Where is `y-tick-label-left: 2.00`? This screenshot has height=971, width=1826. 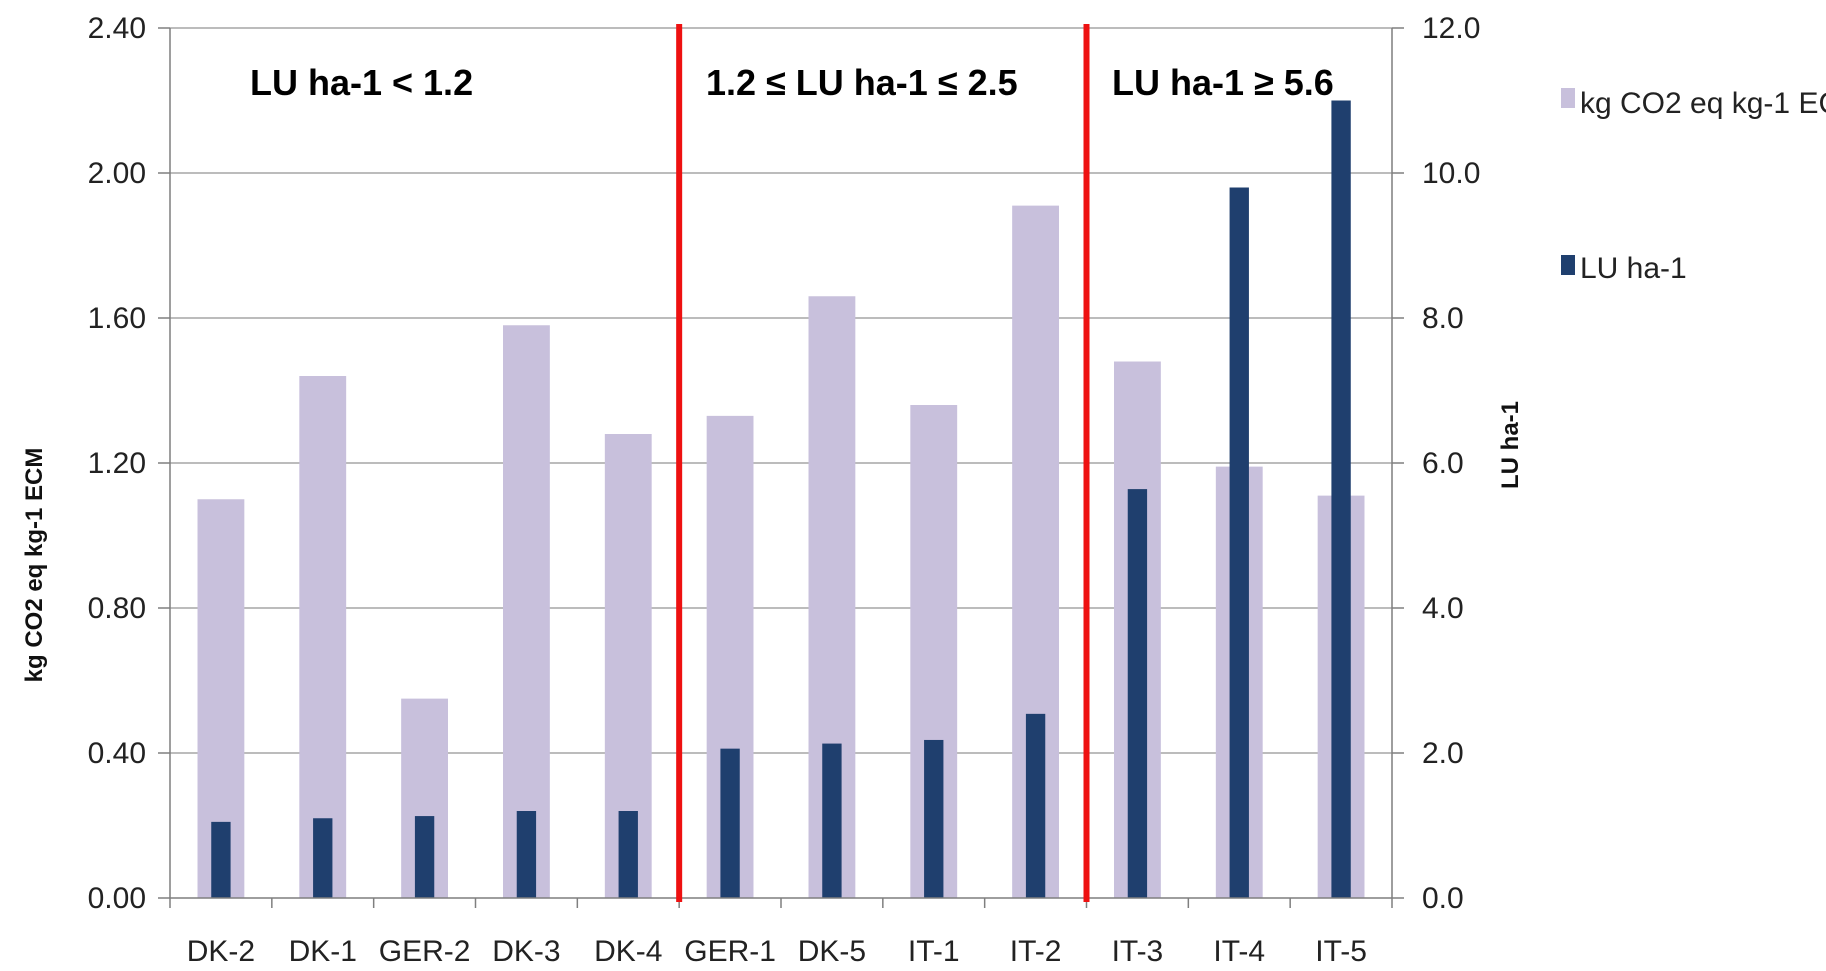 y-tick-label-left: 2.00 is located at coordinates (117, 173).